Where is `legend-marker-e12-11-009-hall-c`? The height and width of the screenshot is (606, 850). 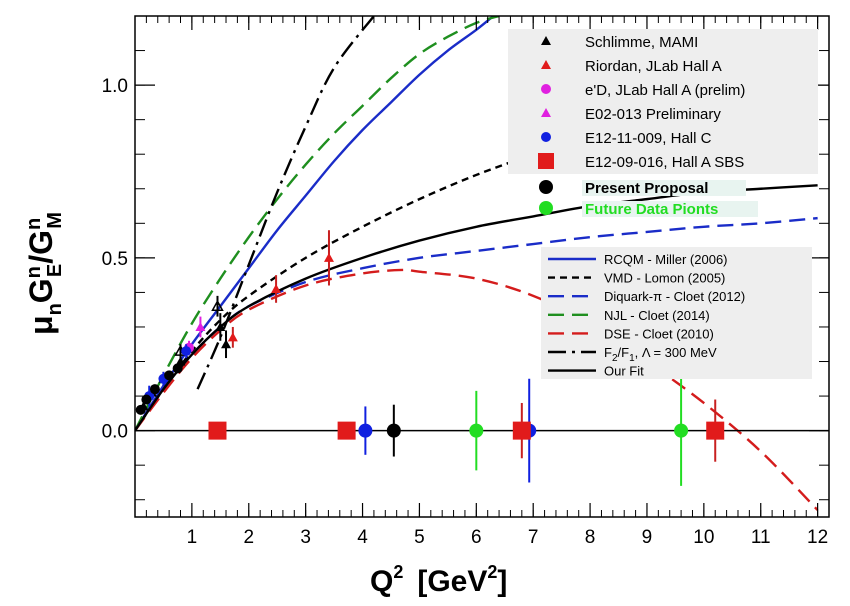 legend-marker-e12-11-009-hall-c is located at coordinates (546, 137).